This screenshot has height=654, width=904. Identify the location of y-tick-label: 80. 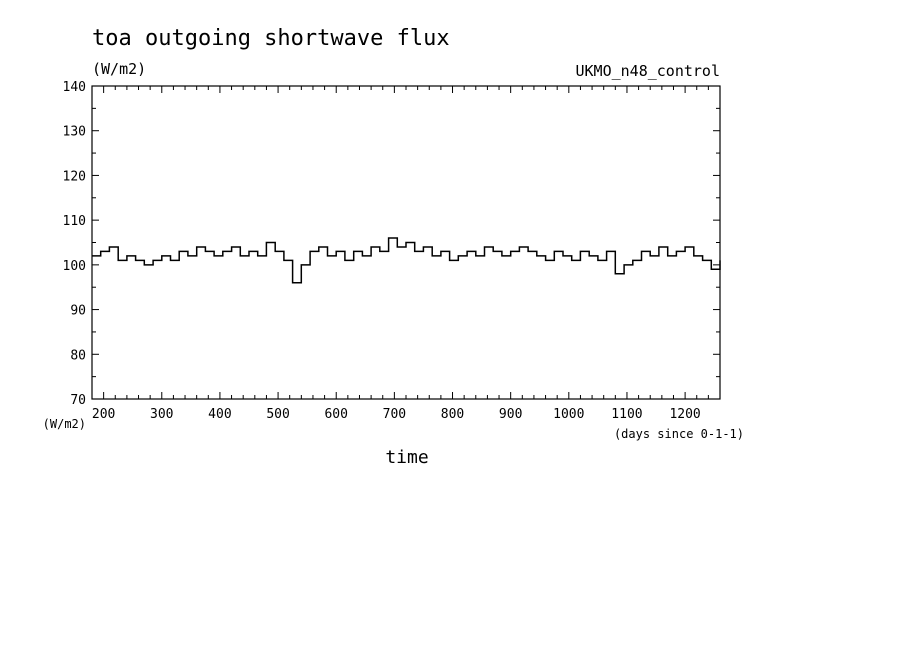
(78, 355).